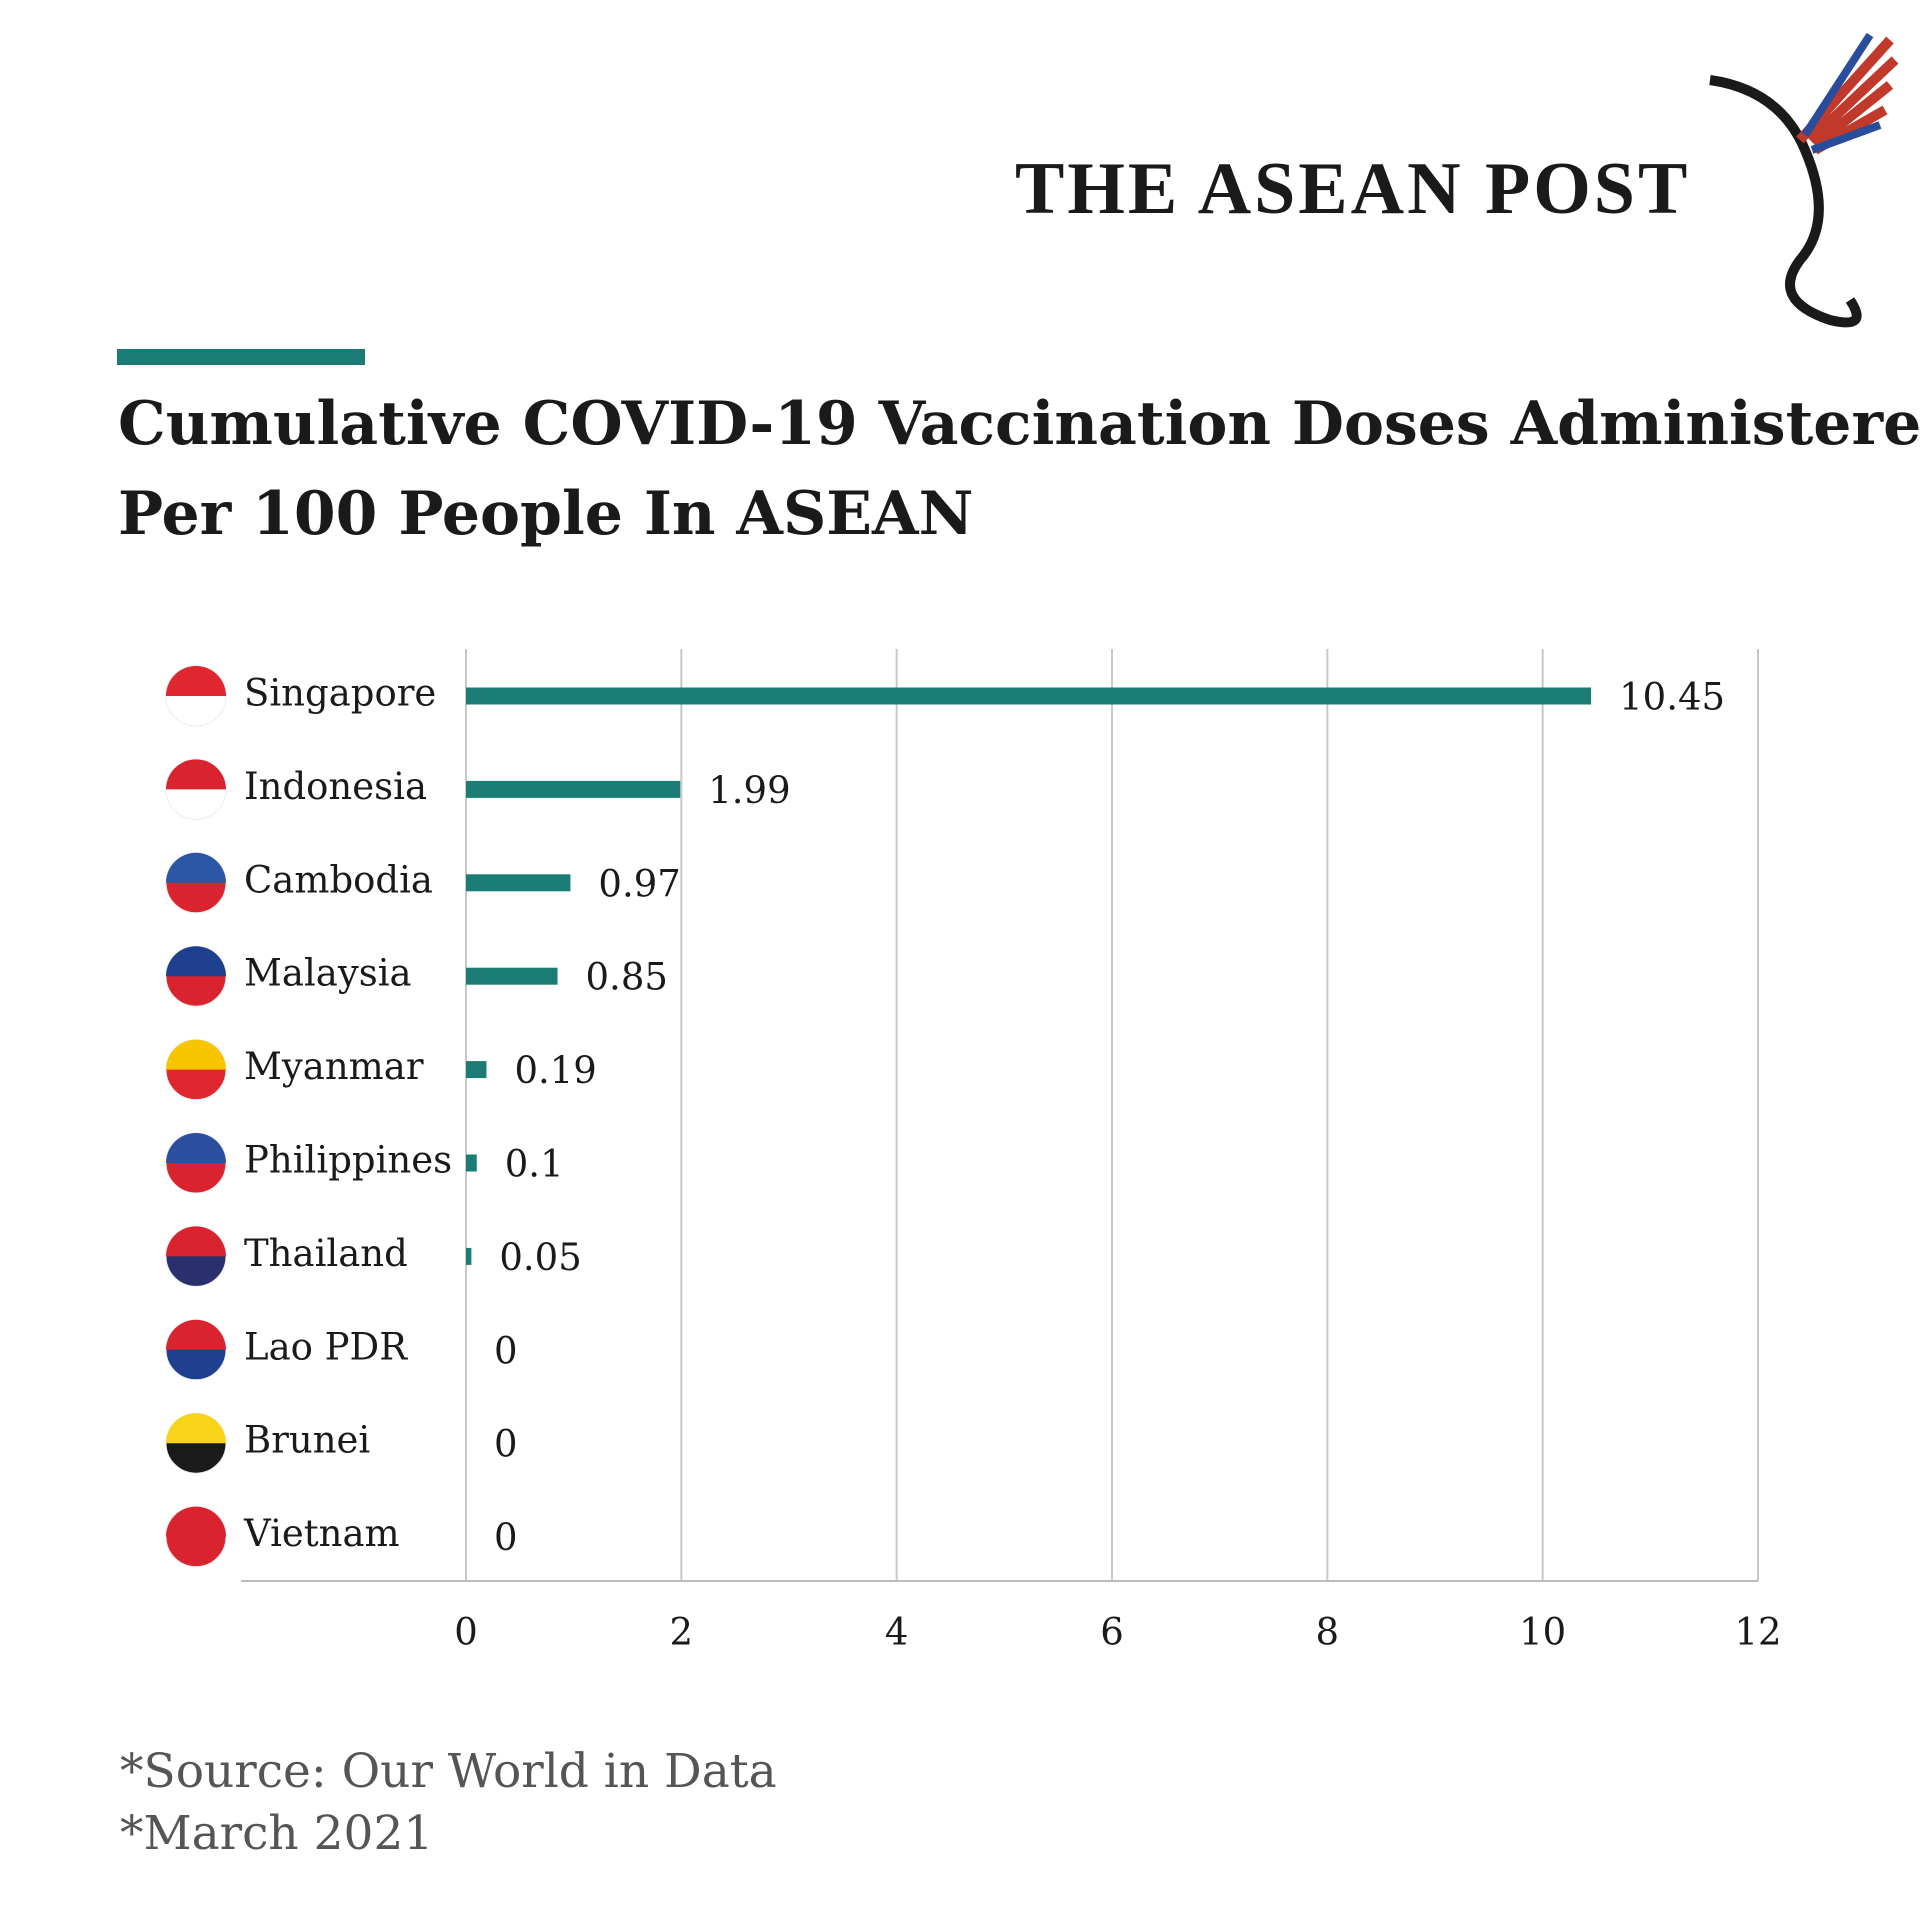 The height and width of the screenshot is (1920, 1920). What do you see at coordinates (534, 1164) in the screenshot?
I see `value-label: 0.1` at bounding box center [534, 1164].